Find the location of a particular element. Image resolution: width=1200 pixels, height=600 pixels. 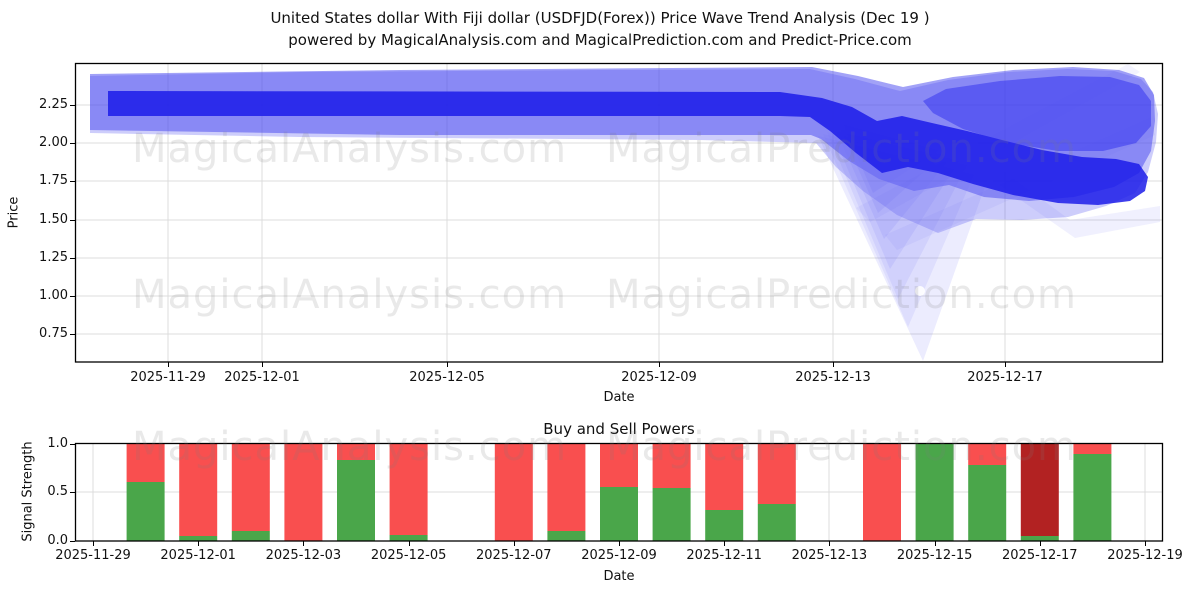

top-x-tick-label: 2025-11-29 is located at coordinates (168, 377).